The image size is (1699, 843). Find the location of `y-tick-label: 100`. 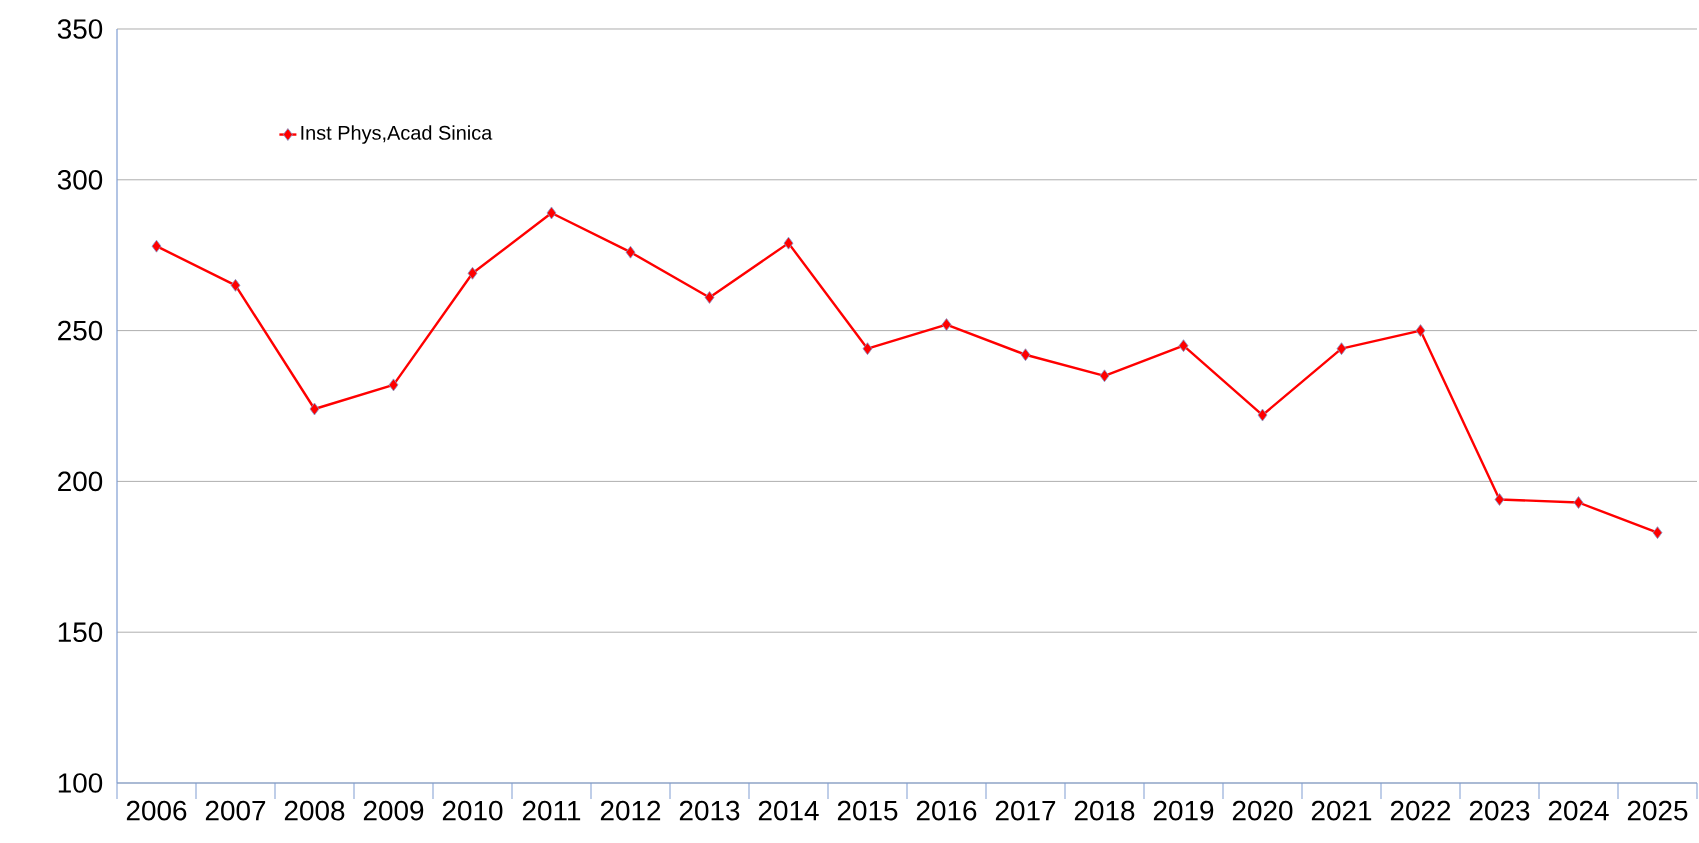

y-tick-label: 100 is located at coordinates (80, 783).